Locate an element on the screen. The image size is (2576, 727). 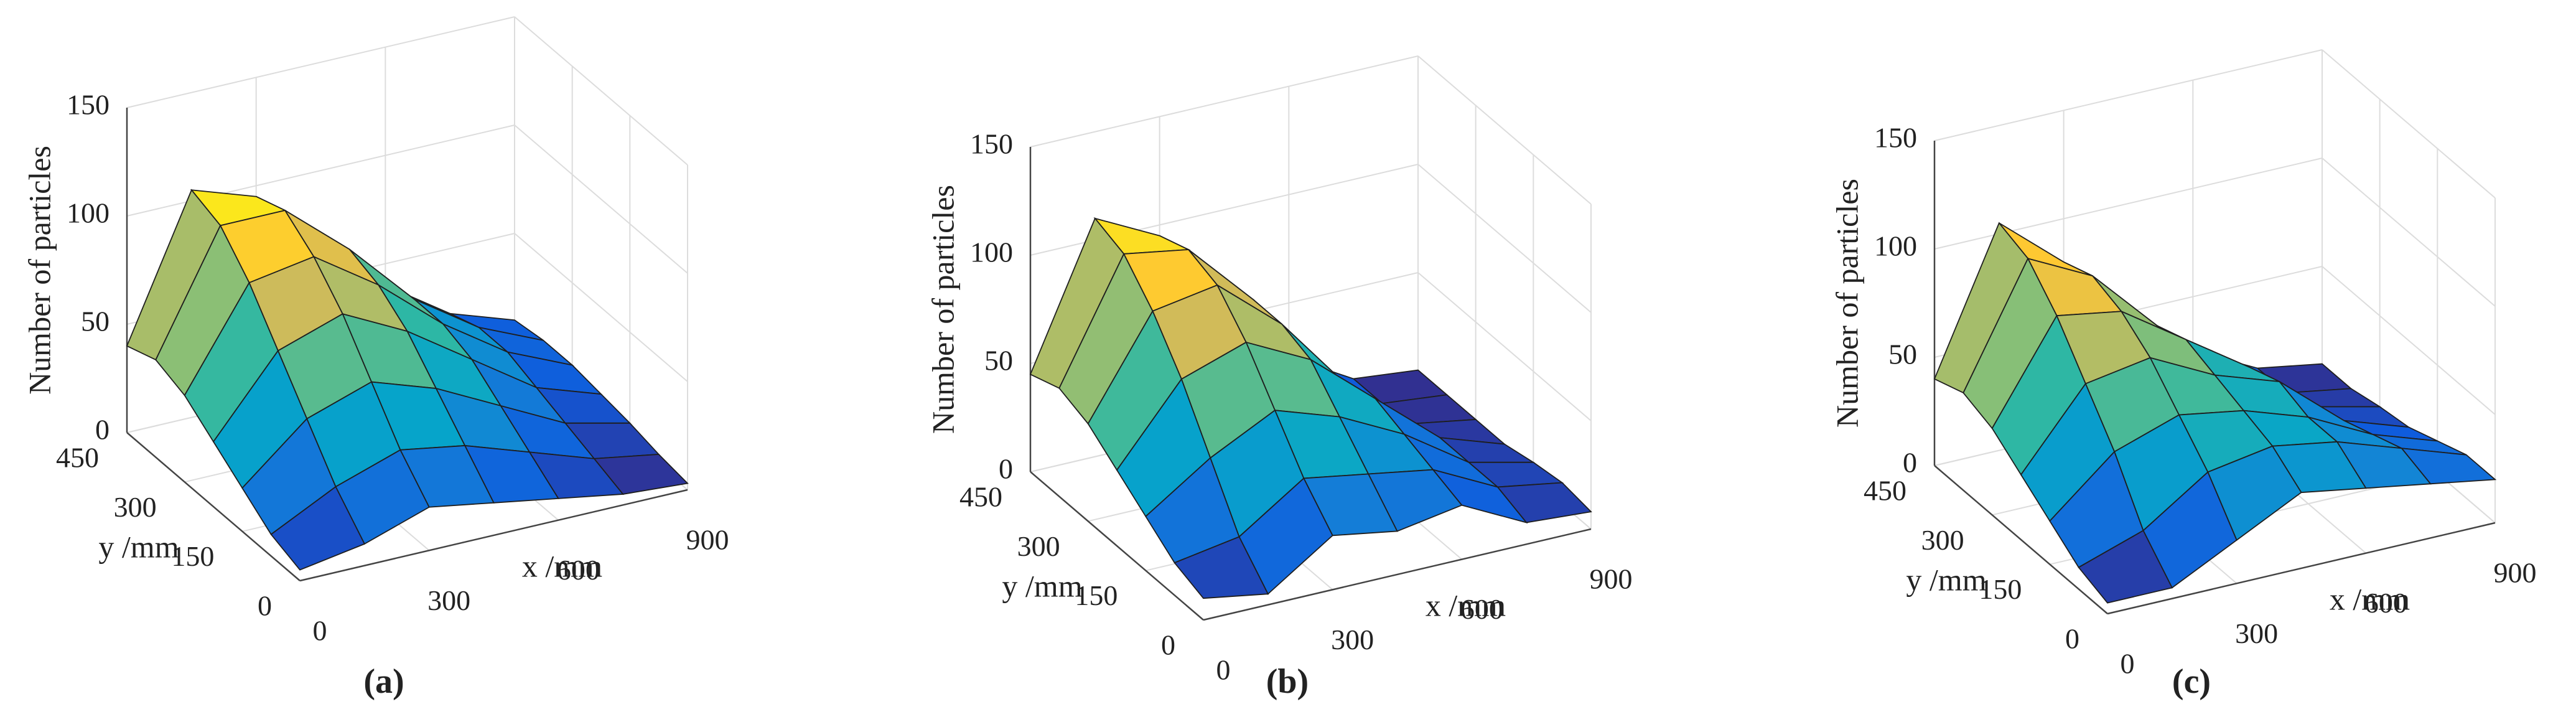
caption: (c) is located at coordinates (2191, 681).